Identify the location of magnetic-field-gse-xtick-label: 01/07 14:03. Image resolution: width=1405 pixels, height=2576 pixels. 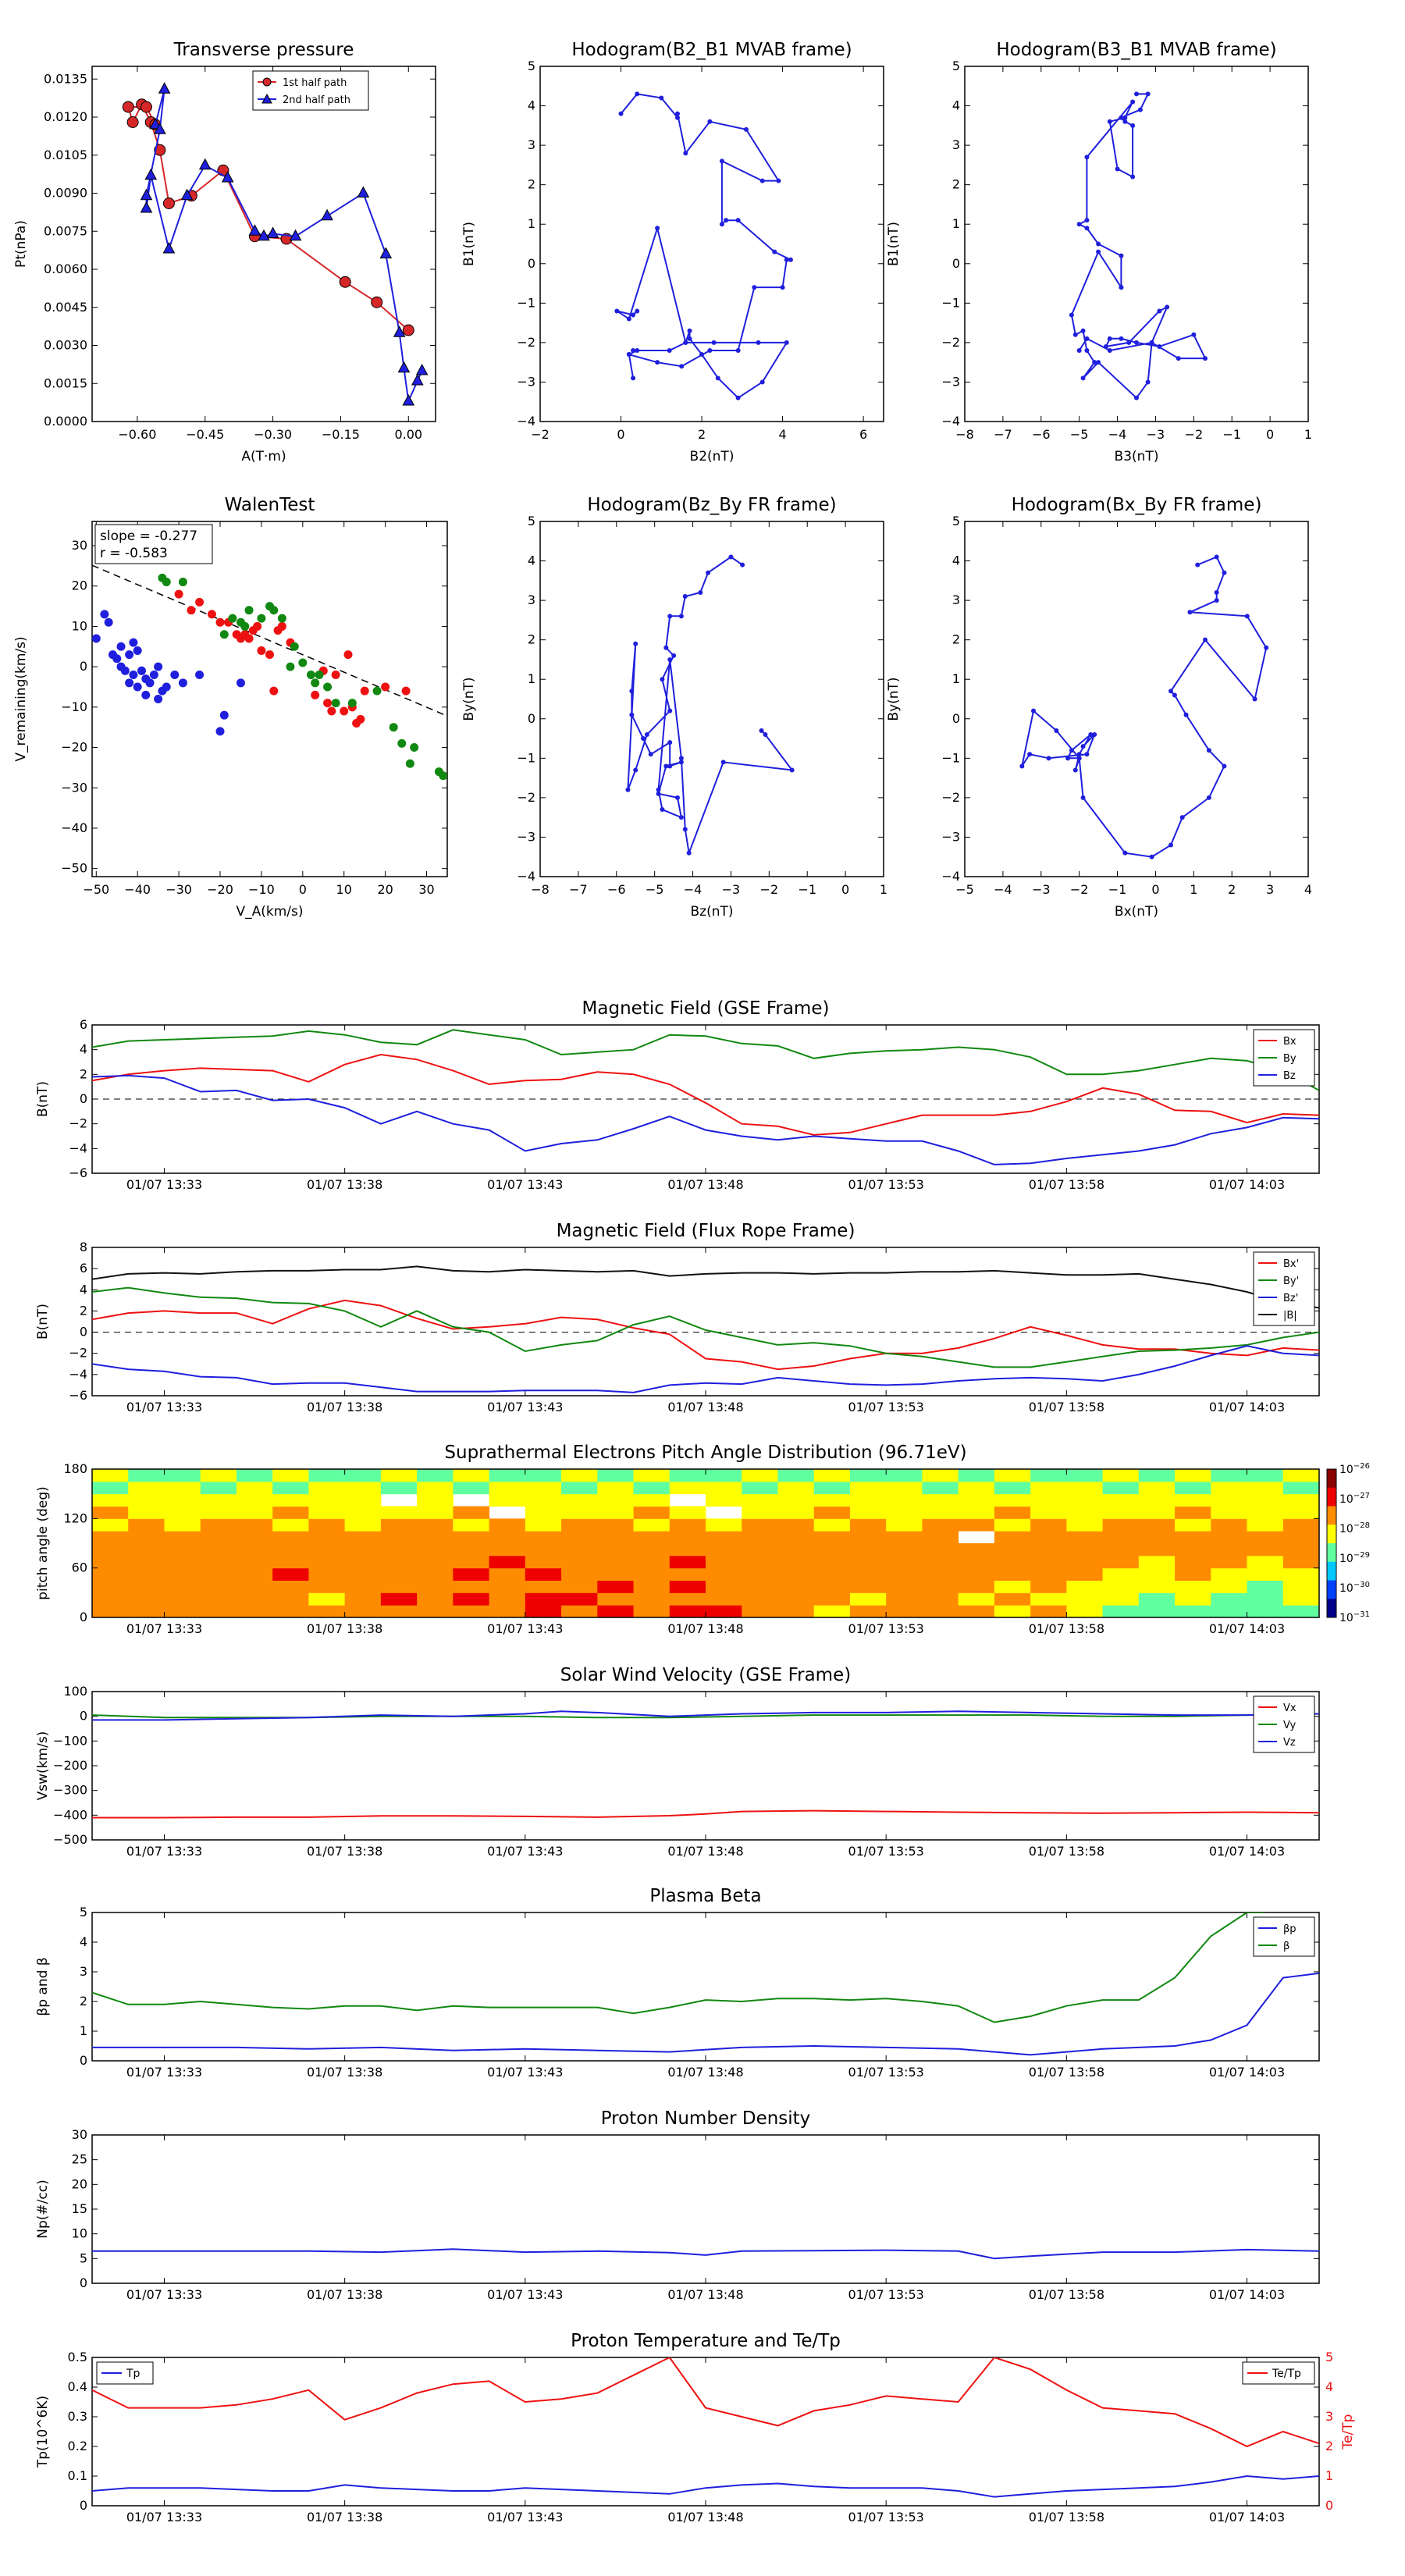
(1247, 1184).